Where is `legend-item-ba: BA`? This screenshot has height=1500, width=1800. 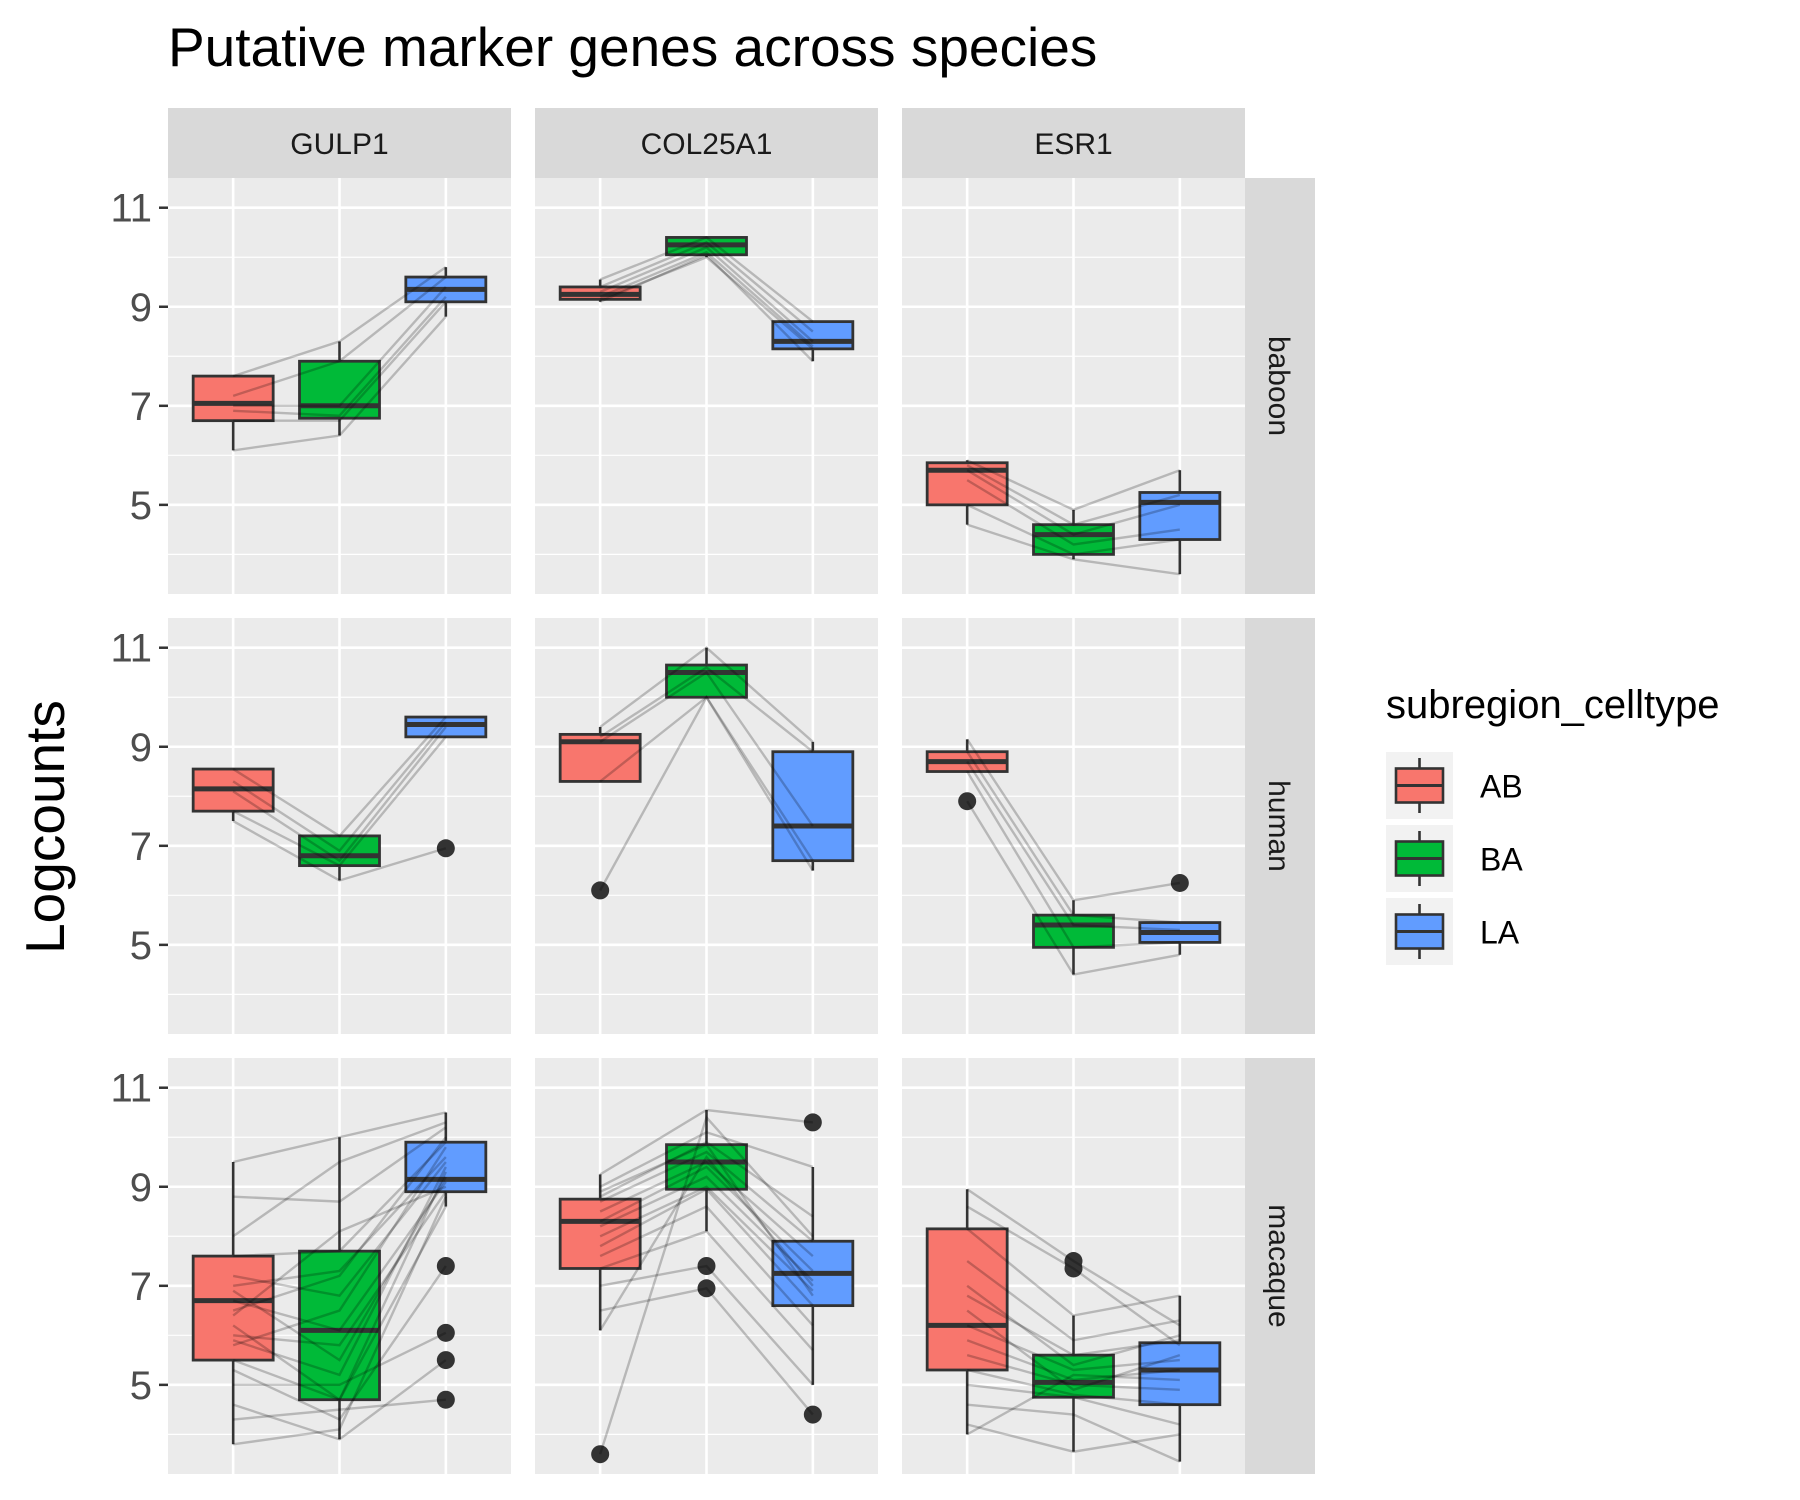
legend-item-ba: BA is located at coordinates (1454, 858).